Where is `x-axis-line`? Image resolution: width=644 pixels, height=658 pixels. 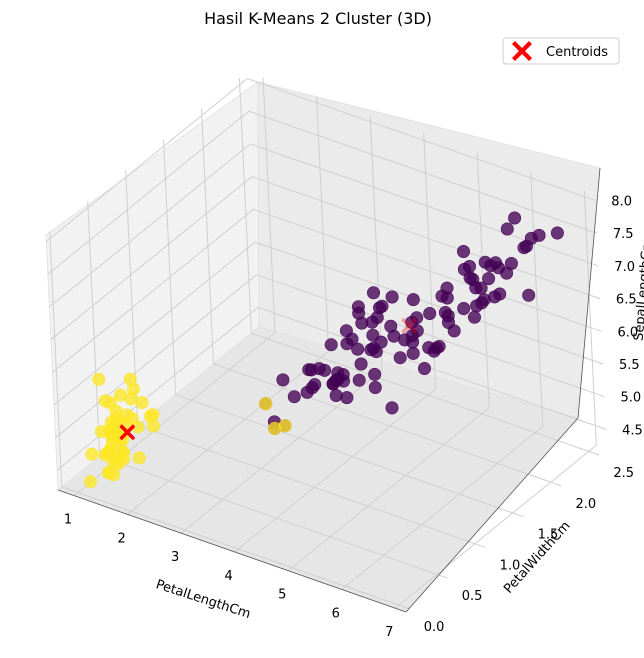 x-axis-line is located at coordinates (232, 551).